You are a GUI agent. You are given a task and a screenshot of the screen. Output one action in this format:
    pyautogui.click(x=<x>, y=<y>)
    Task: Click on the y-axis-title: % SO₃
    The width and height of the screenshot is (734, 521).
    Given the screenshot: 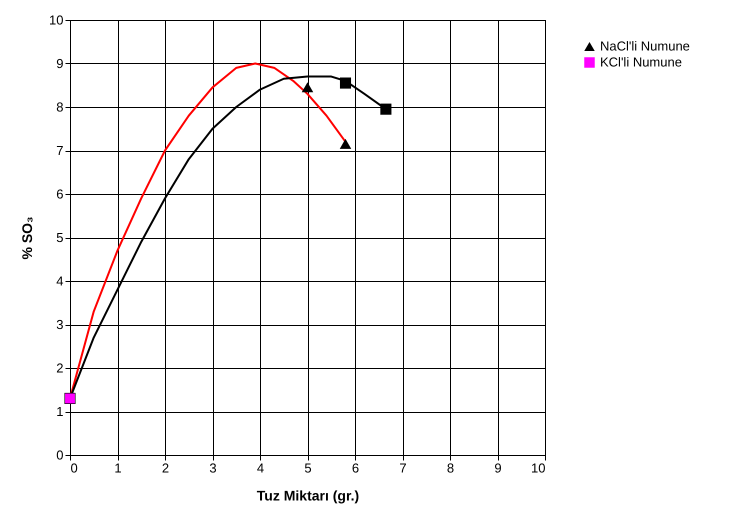 What is the action you would take?
    pyautogui.click(x=27, y=238)
    